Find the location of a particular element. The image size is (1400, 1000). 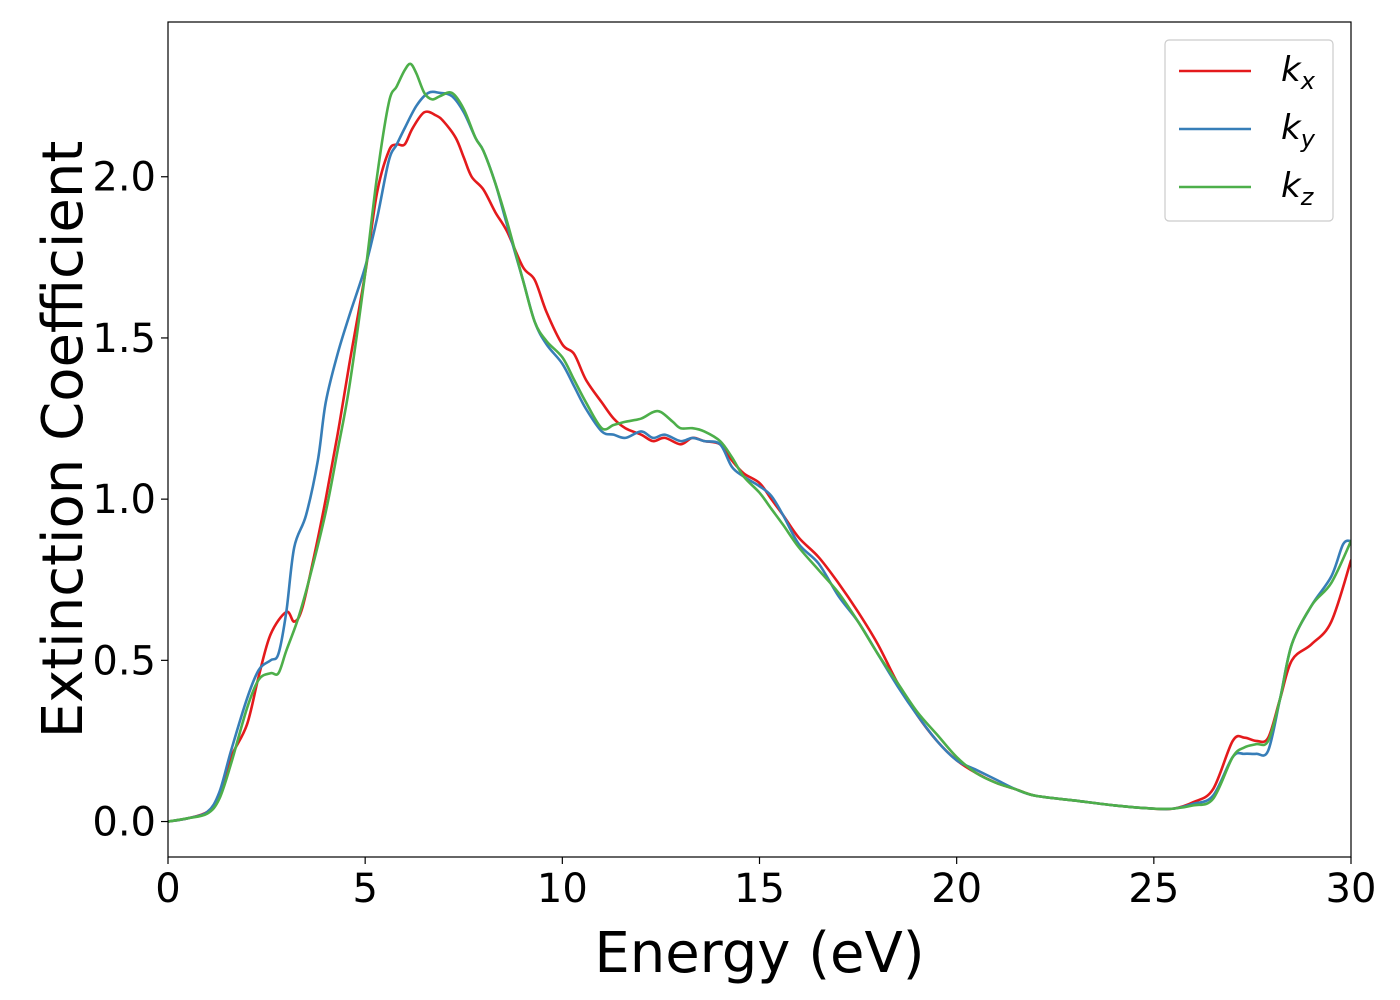

x-tick-label: 0 is located at coordinates (167, 889).